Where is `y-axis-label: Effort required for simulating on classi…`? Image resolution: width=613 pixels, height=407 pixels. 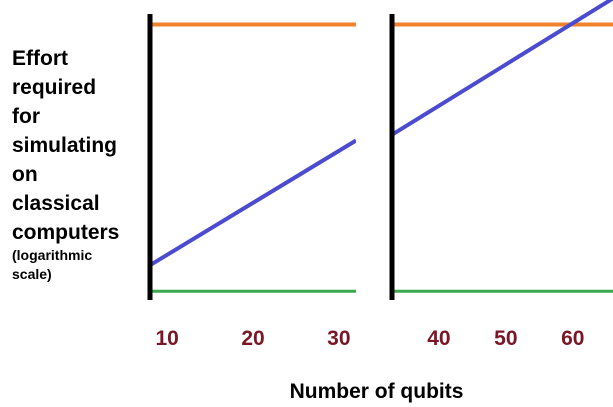 y-axis-label: Effort required for simulating on classi… is located at coordinates (66, 145).